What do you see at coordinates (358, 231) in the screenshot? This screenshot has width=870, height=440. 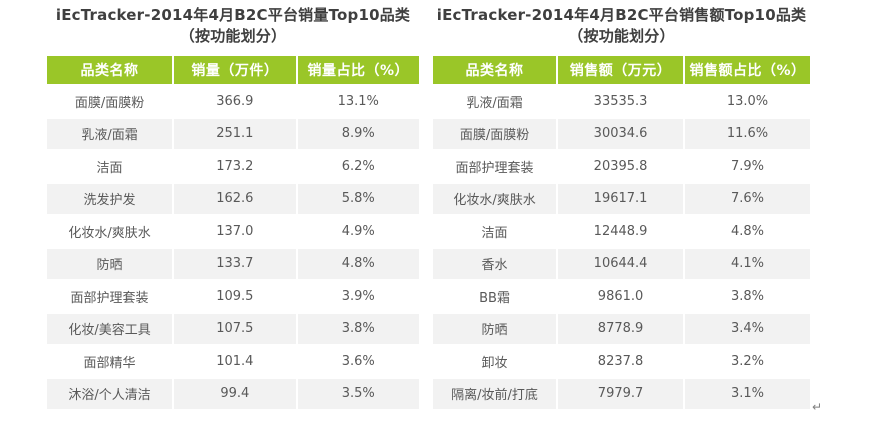 I see `table-cell: 4.9%` at bounding box center [358, 231].